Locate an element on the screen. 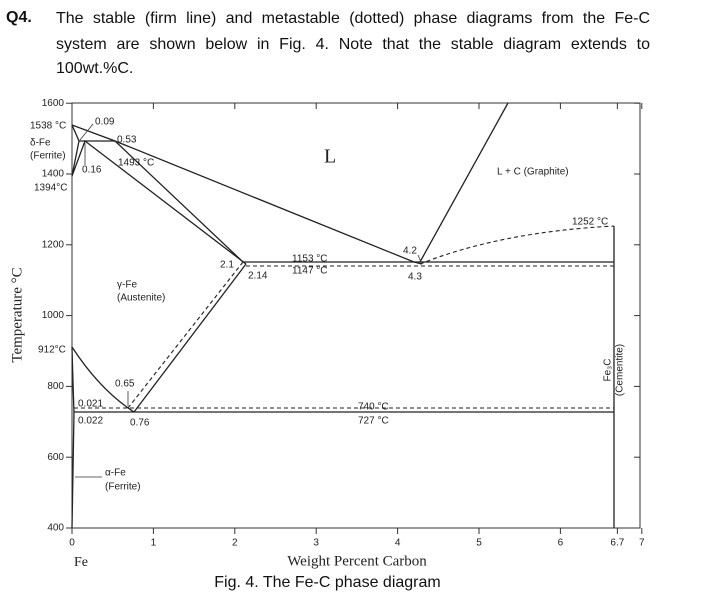  y-tick-label: 600 is located at coordinates (55, 457).